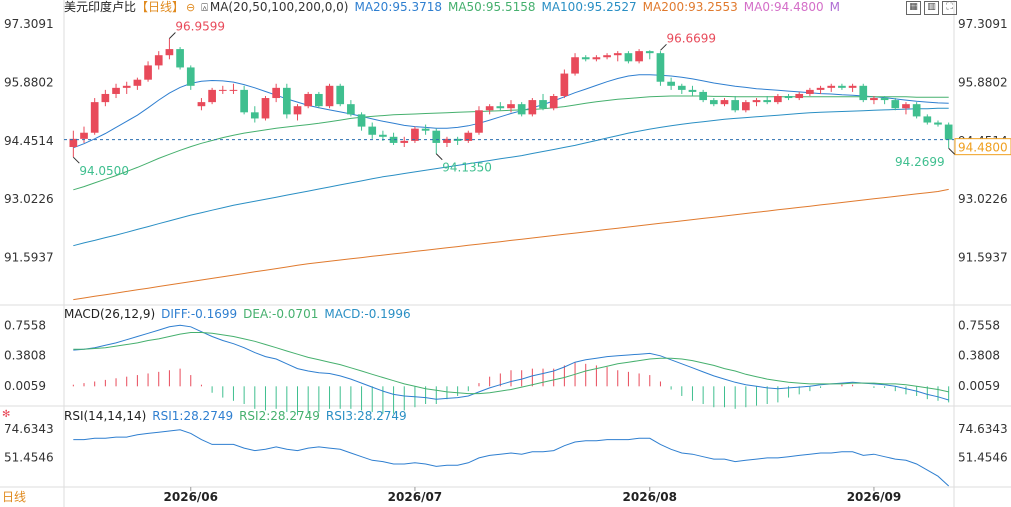 Image resolution: width=1011 pixels, height=507 pixels. I want to click on low-annotation: 94.2699, so click(920, 162).